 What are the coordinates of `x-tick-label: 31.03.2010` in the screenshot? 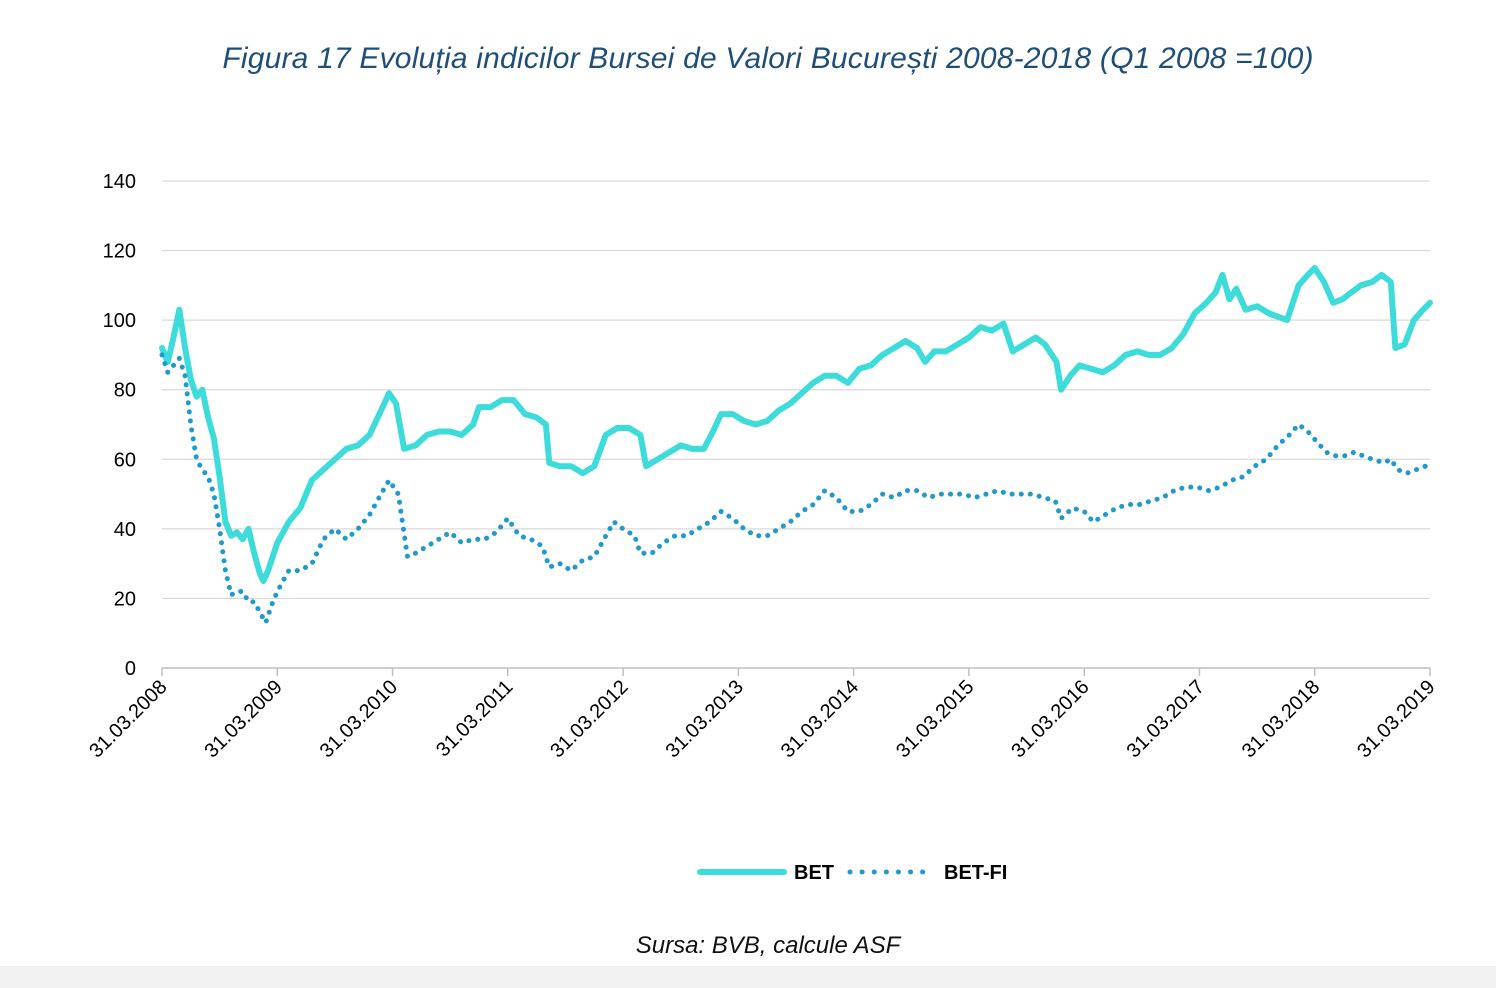 It's located at (359, 719).